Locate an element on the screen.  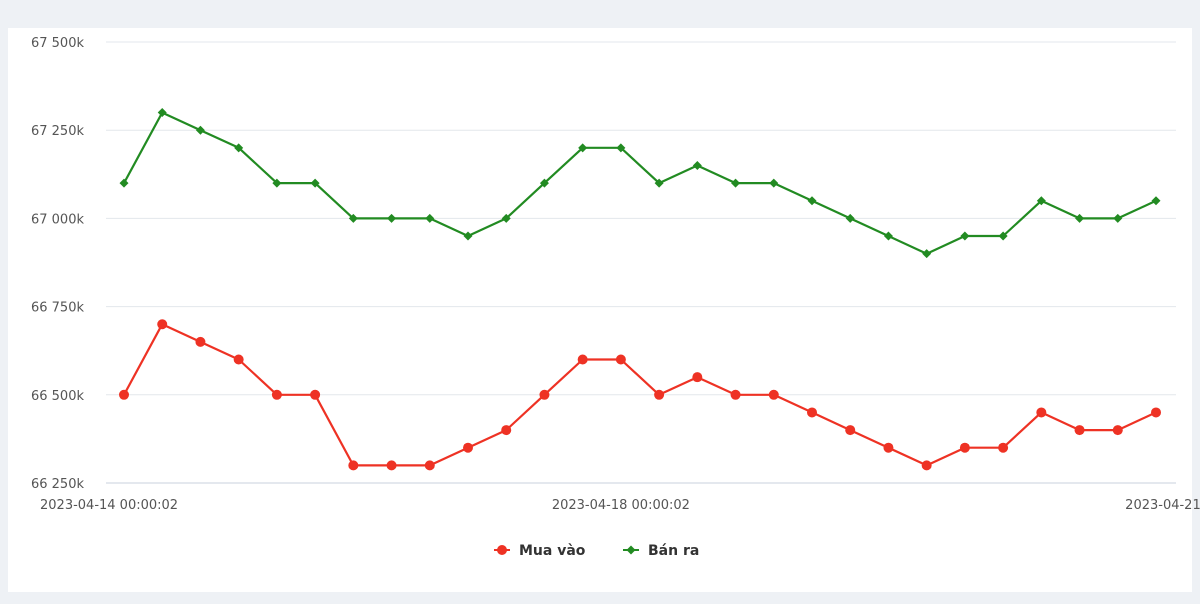
legend-item-ban-ra: Bán ra is located at coordinates (661, 551).